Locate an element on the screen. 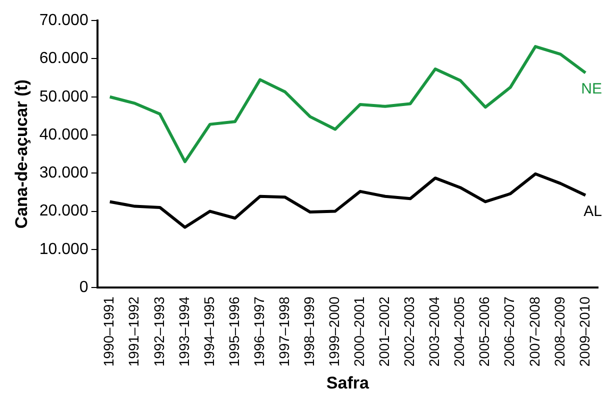 The image size is (610, 402). x-tick-label: 2007–2008 is located at coordinates (534, 331).